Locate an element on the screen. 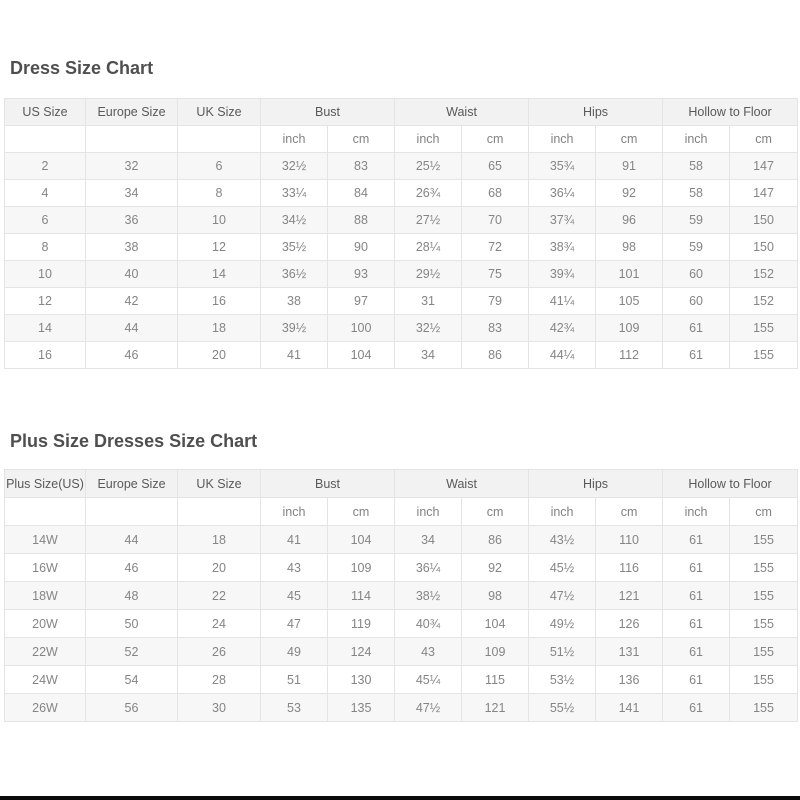 This screenshot has height=800, width=800. table-cell: 110 is located at coordinates (629, 539).